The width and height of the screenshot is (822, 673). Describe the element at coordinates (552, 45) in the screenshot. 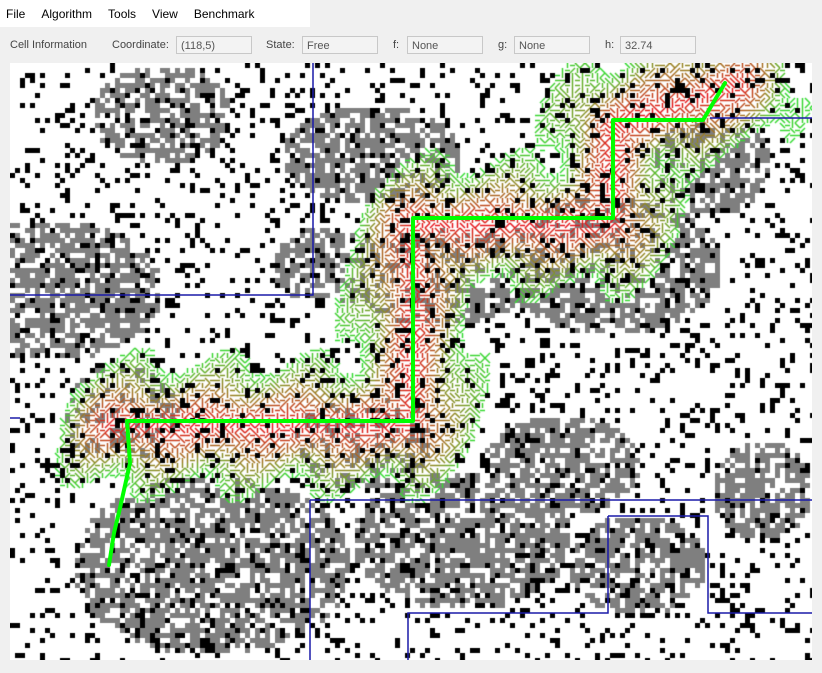

I see `g-field: None` at that location.